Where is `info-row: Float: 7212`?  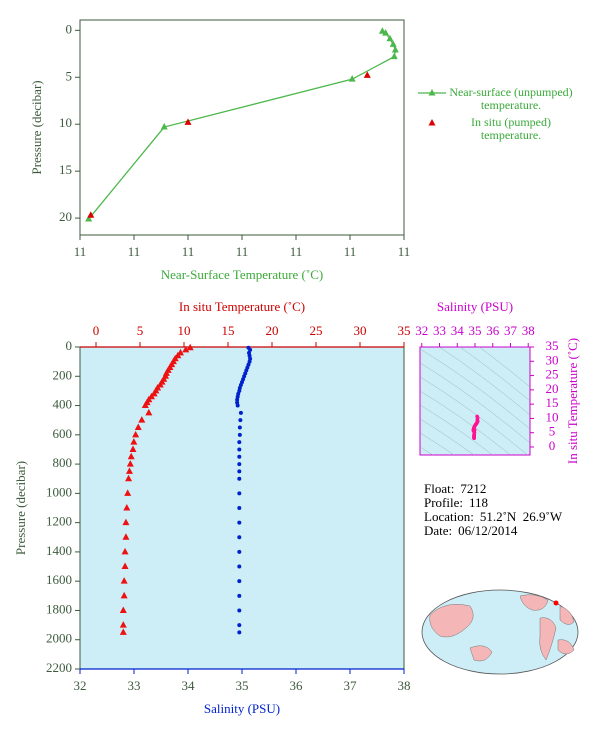 info-row: Float: 7212 is located at coordinates (455, 489).